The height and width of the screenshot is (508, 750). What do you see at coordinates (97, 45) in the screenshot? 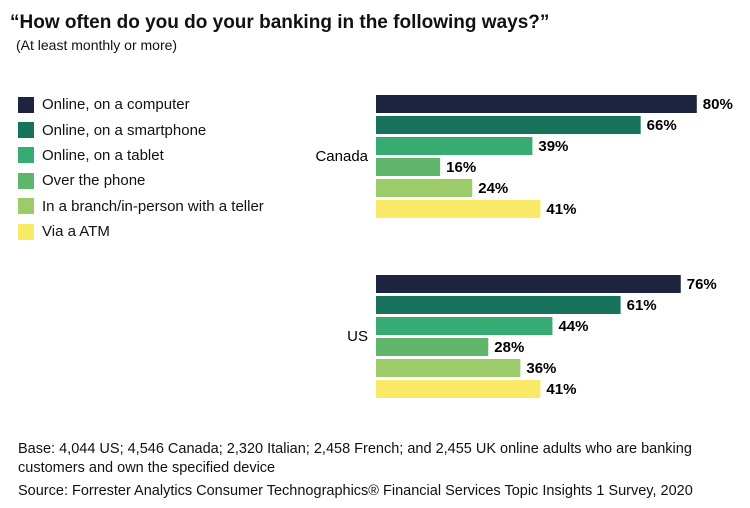
I see `chart-subtitle: (At least monthly or more)` at bounding box center [97, 45].